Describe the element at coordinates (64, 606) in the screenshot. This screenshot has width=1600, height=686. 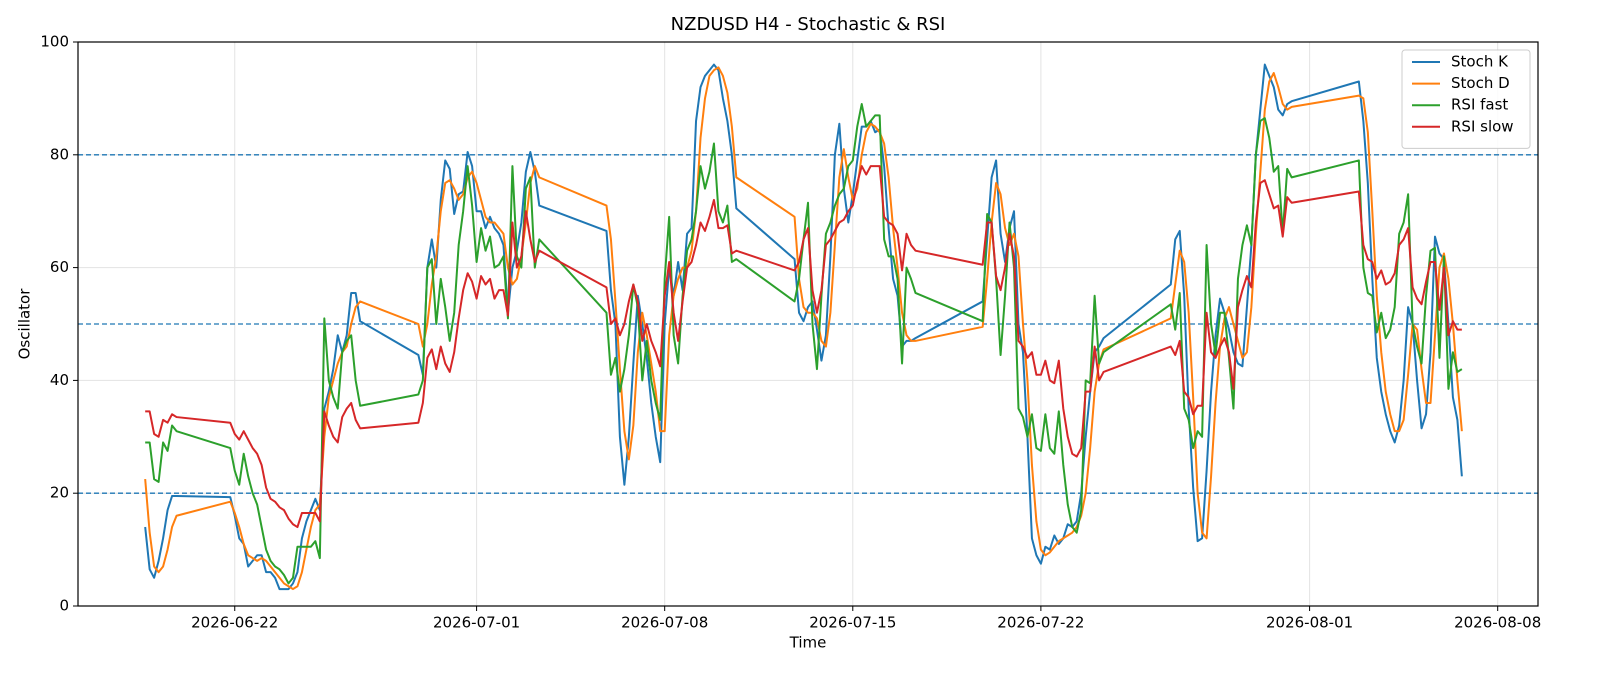
I see `y-tick-label: 0` at that location.